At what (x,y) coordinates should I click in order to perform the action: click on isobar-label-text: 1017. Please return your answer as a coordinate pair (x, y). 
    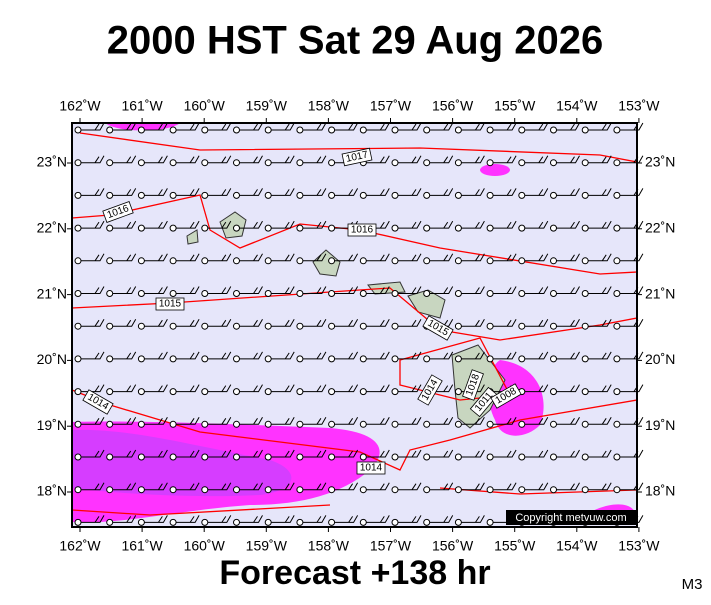
    Looking at the image, I should click on (357, 156).